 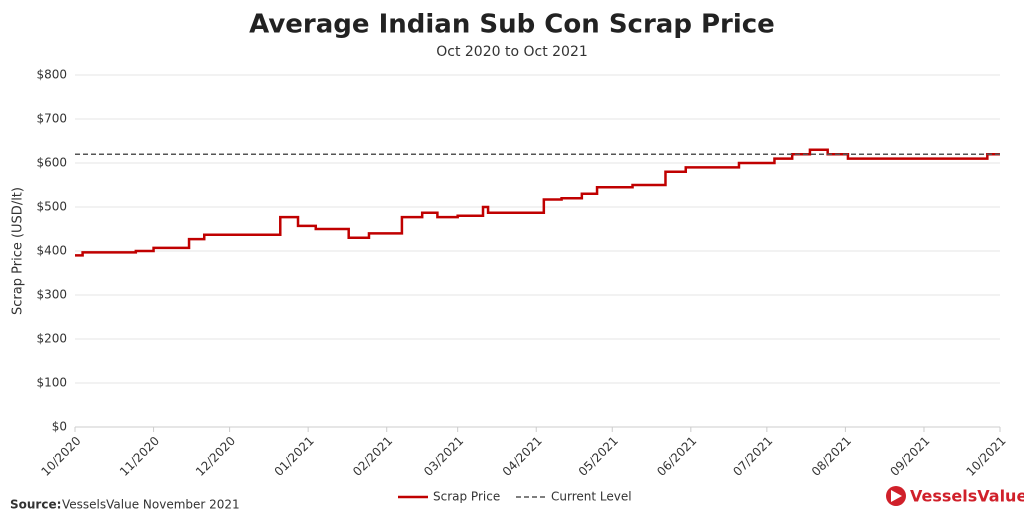 What do you see at coordinates (18, 251) in the screenshot?
I see `y-axis-label: Scrap Price (USD/lt)` at bounding box center [18, 251].